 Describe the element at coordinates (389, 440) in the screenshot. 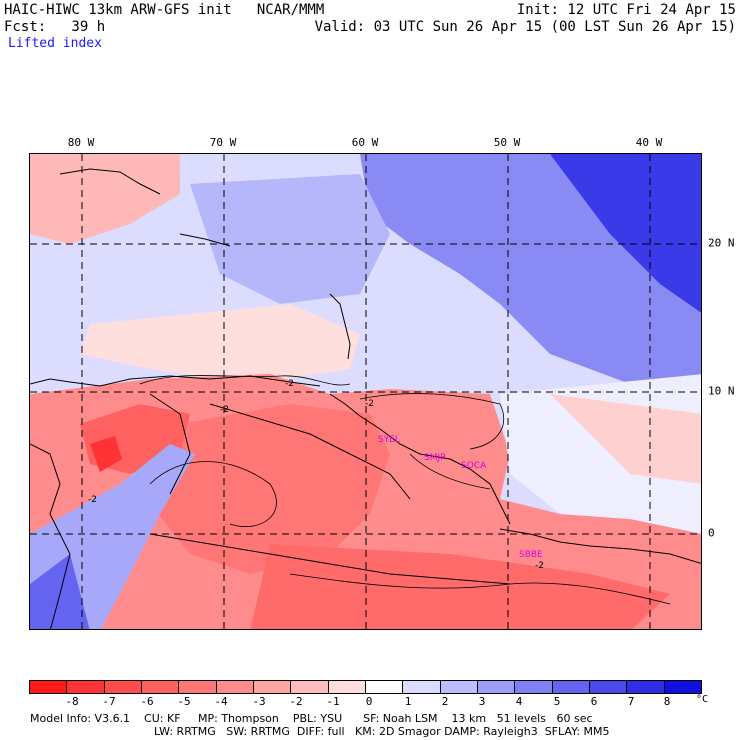

I see `station-label: SYEL` at that location.